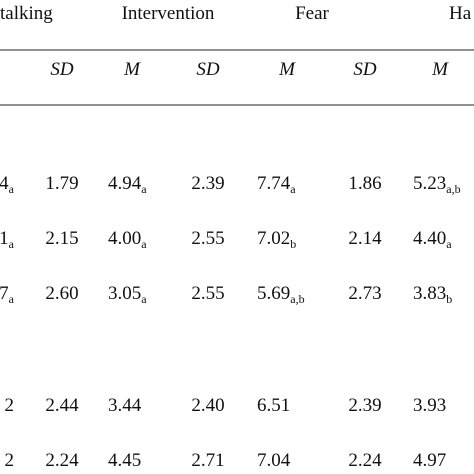 Image resolution: width=474 pixels, height=474 pixels. I want to click on cell: 2.14, so click(365, 238).